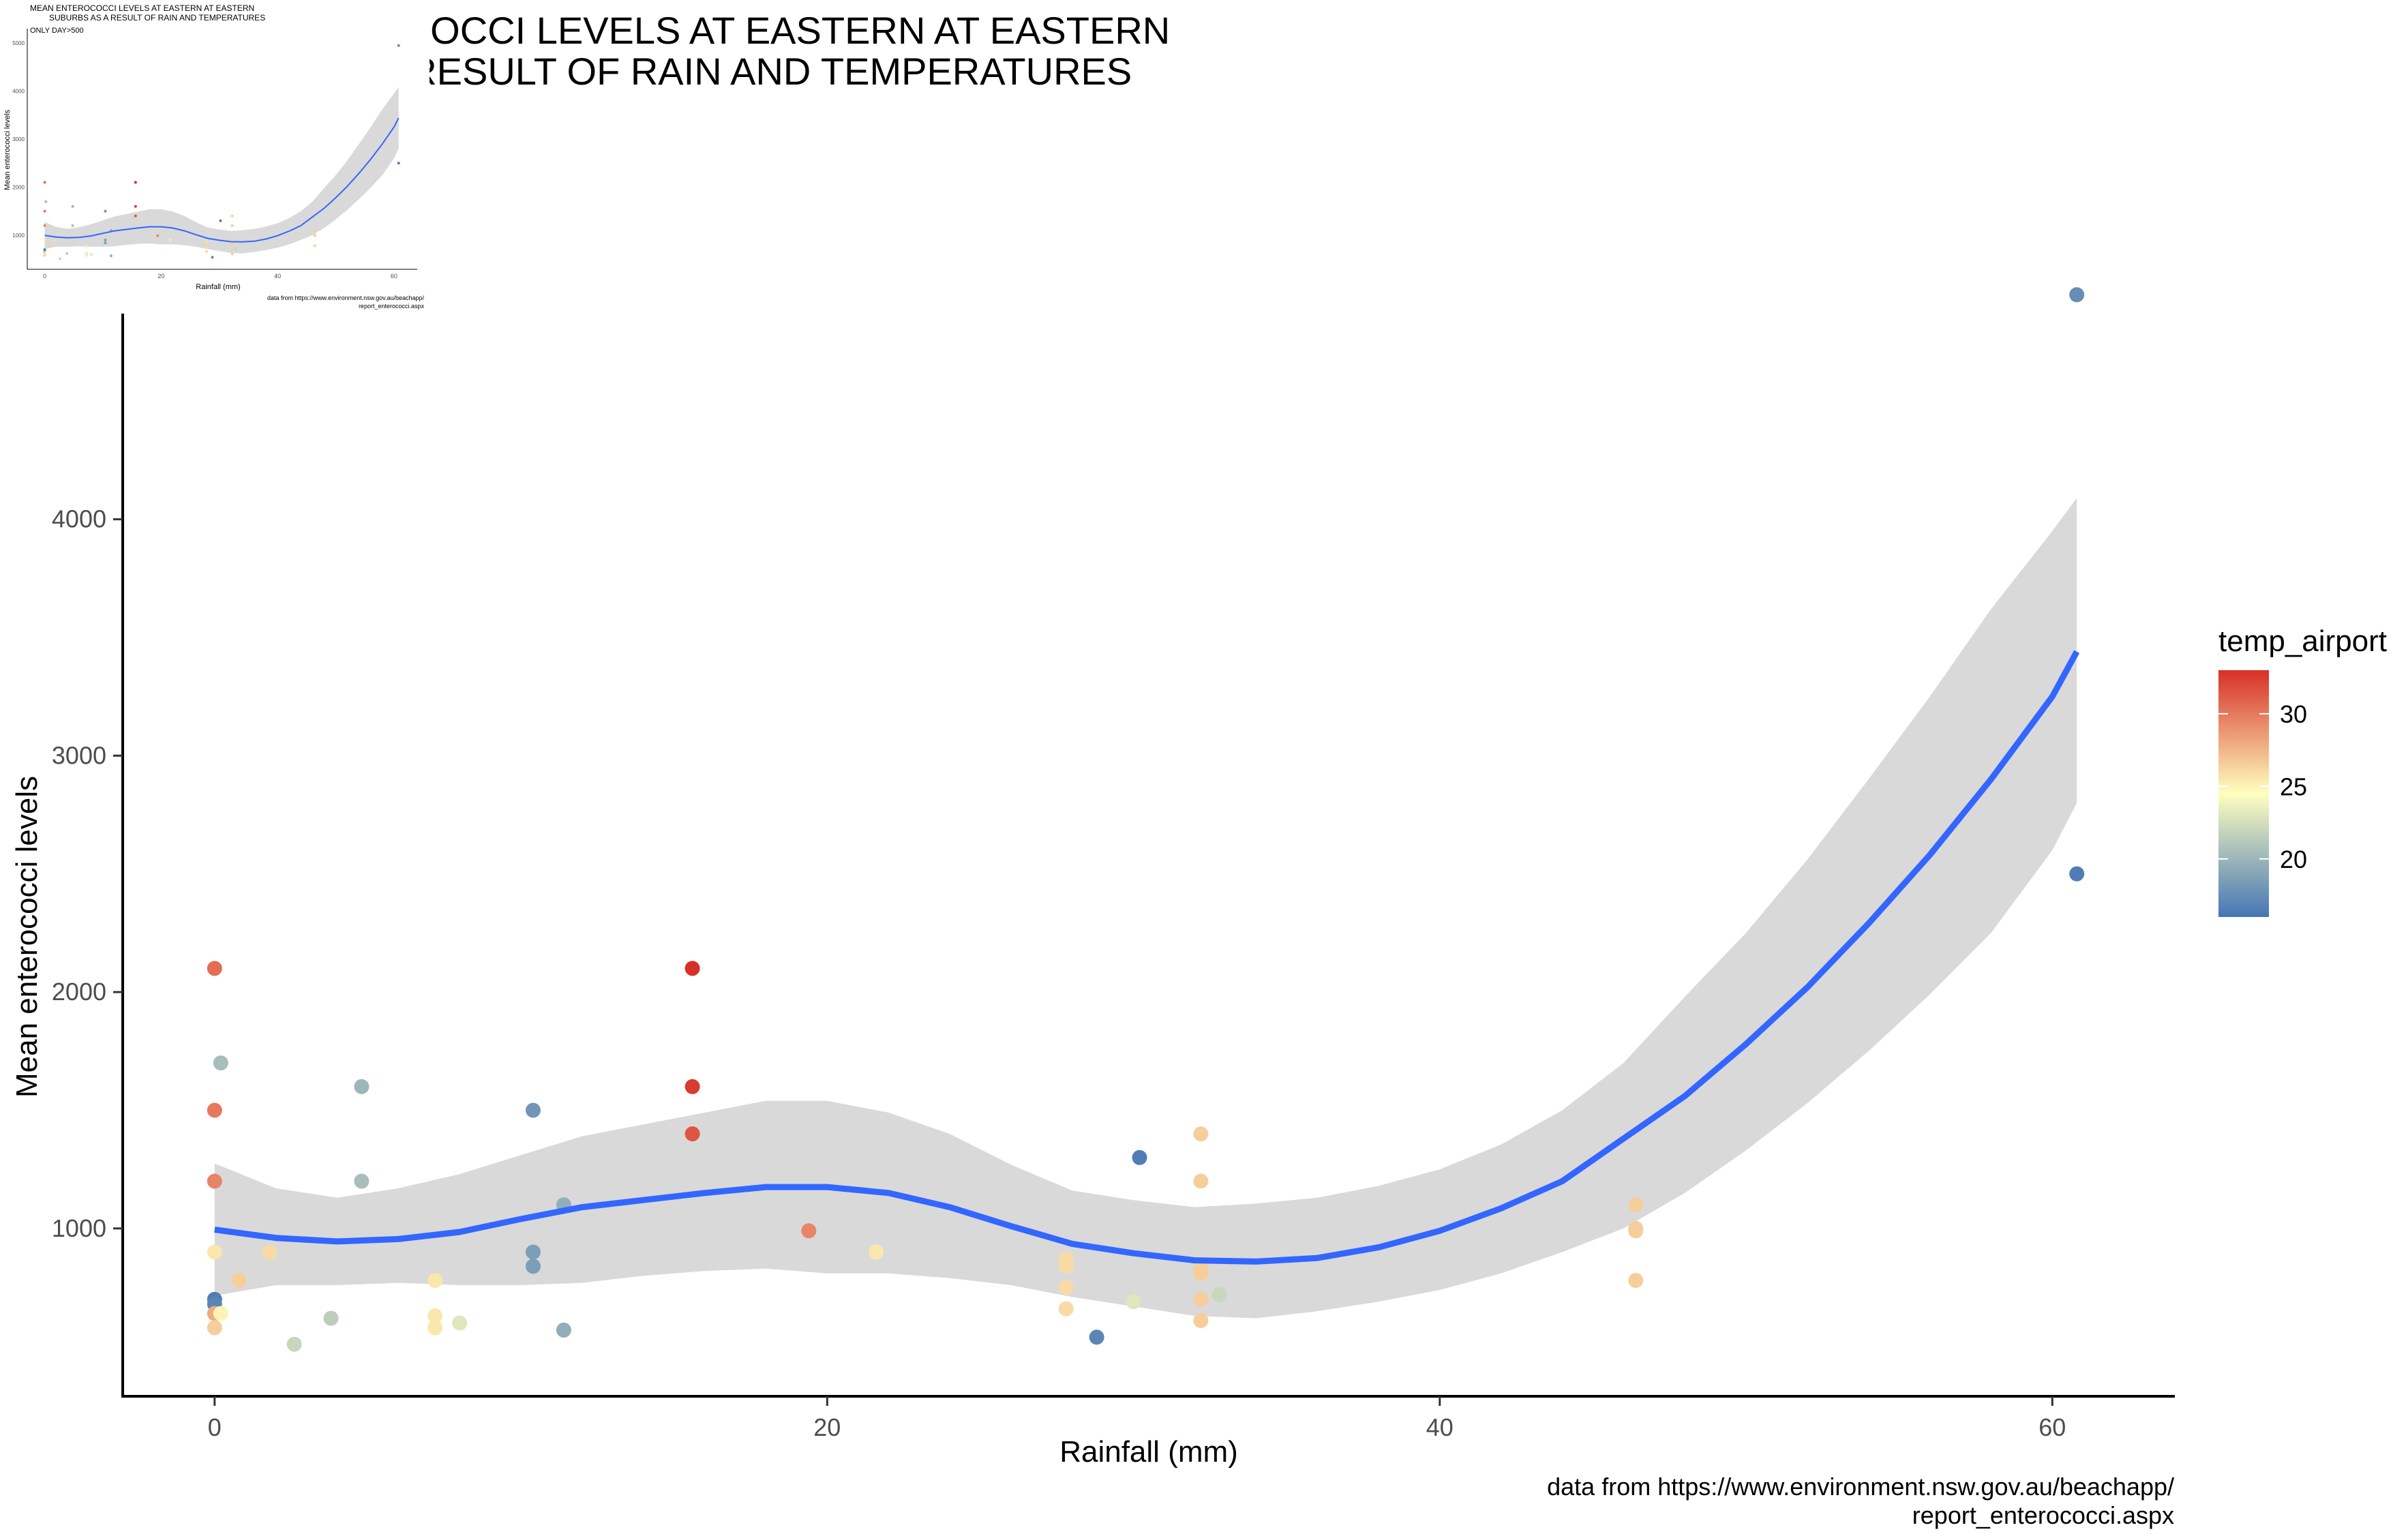 The width and height of the screenshot is (2408, 1534). Describe the element at coordinates (2293, 859) in the screenshot. I see `legend-tick-label: 20` at that location.